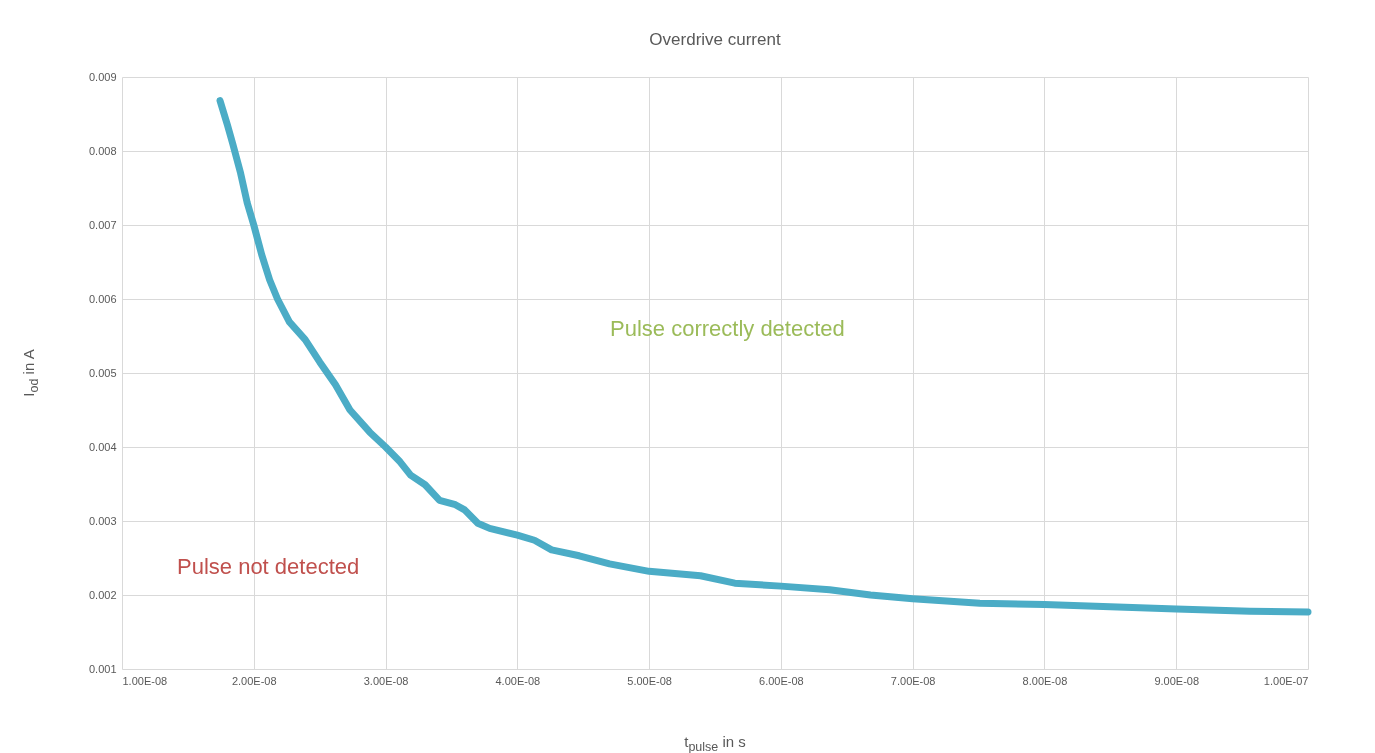  What do you see at coordinates (145, 680) in the screenshot?
I see `x-tick-label: 1.00E-08` at bounding box center [145, 680].